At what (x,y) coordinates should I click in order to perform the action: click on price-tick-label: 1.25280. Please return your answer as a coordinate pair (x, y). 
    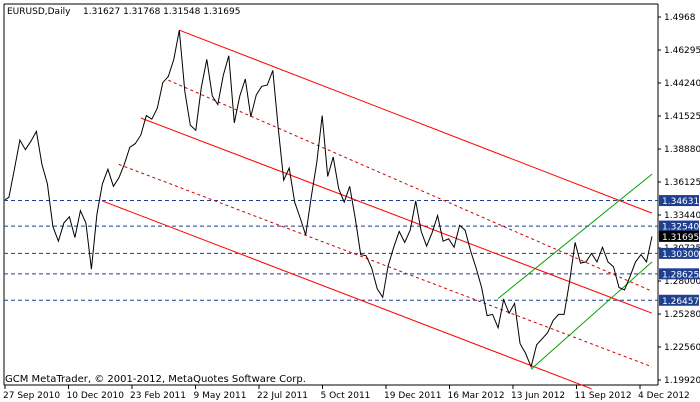
    Looking at the image, I should click on (682, 315).